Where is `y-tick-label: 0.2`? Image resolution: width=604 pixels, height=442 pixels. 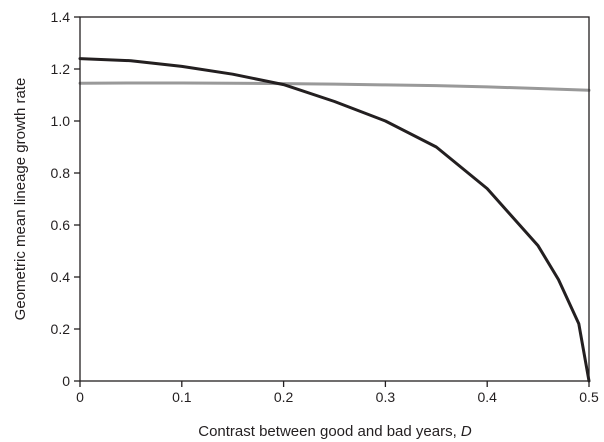
y-tick-label: 0.2 is located at coordinates (61, 329).